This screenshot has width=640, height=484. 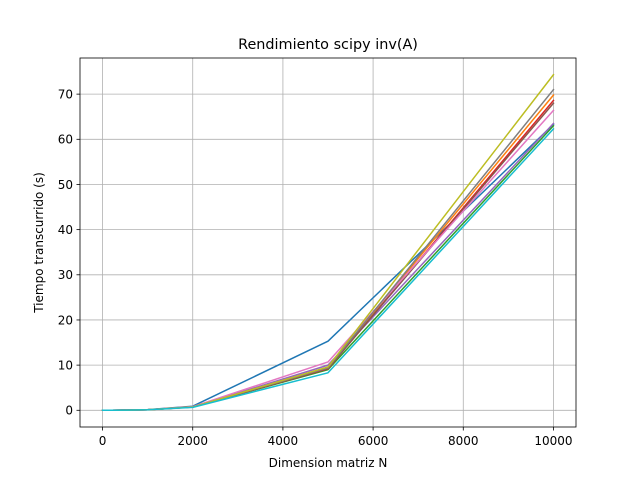 What do you see at coordinates (463, 441) in the screenshot?
I see `x-tick-label: 8000` at bounding box center [463, 441].